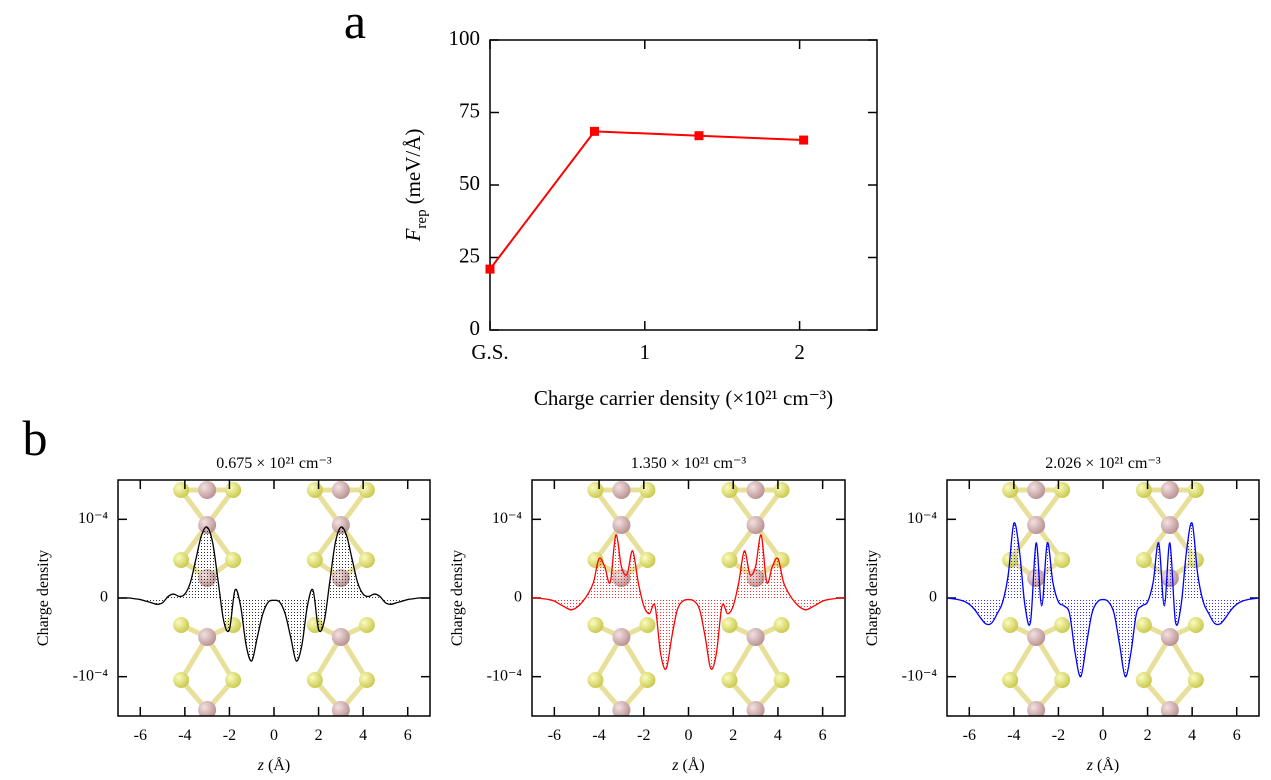 Image resolution: width=1271 pixels, height=780 pixels. I want to click on x-tick-label: 1, so click(645, 352).